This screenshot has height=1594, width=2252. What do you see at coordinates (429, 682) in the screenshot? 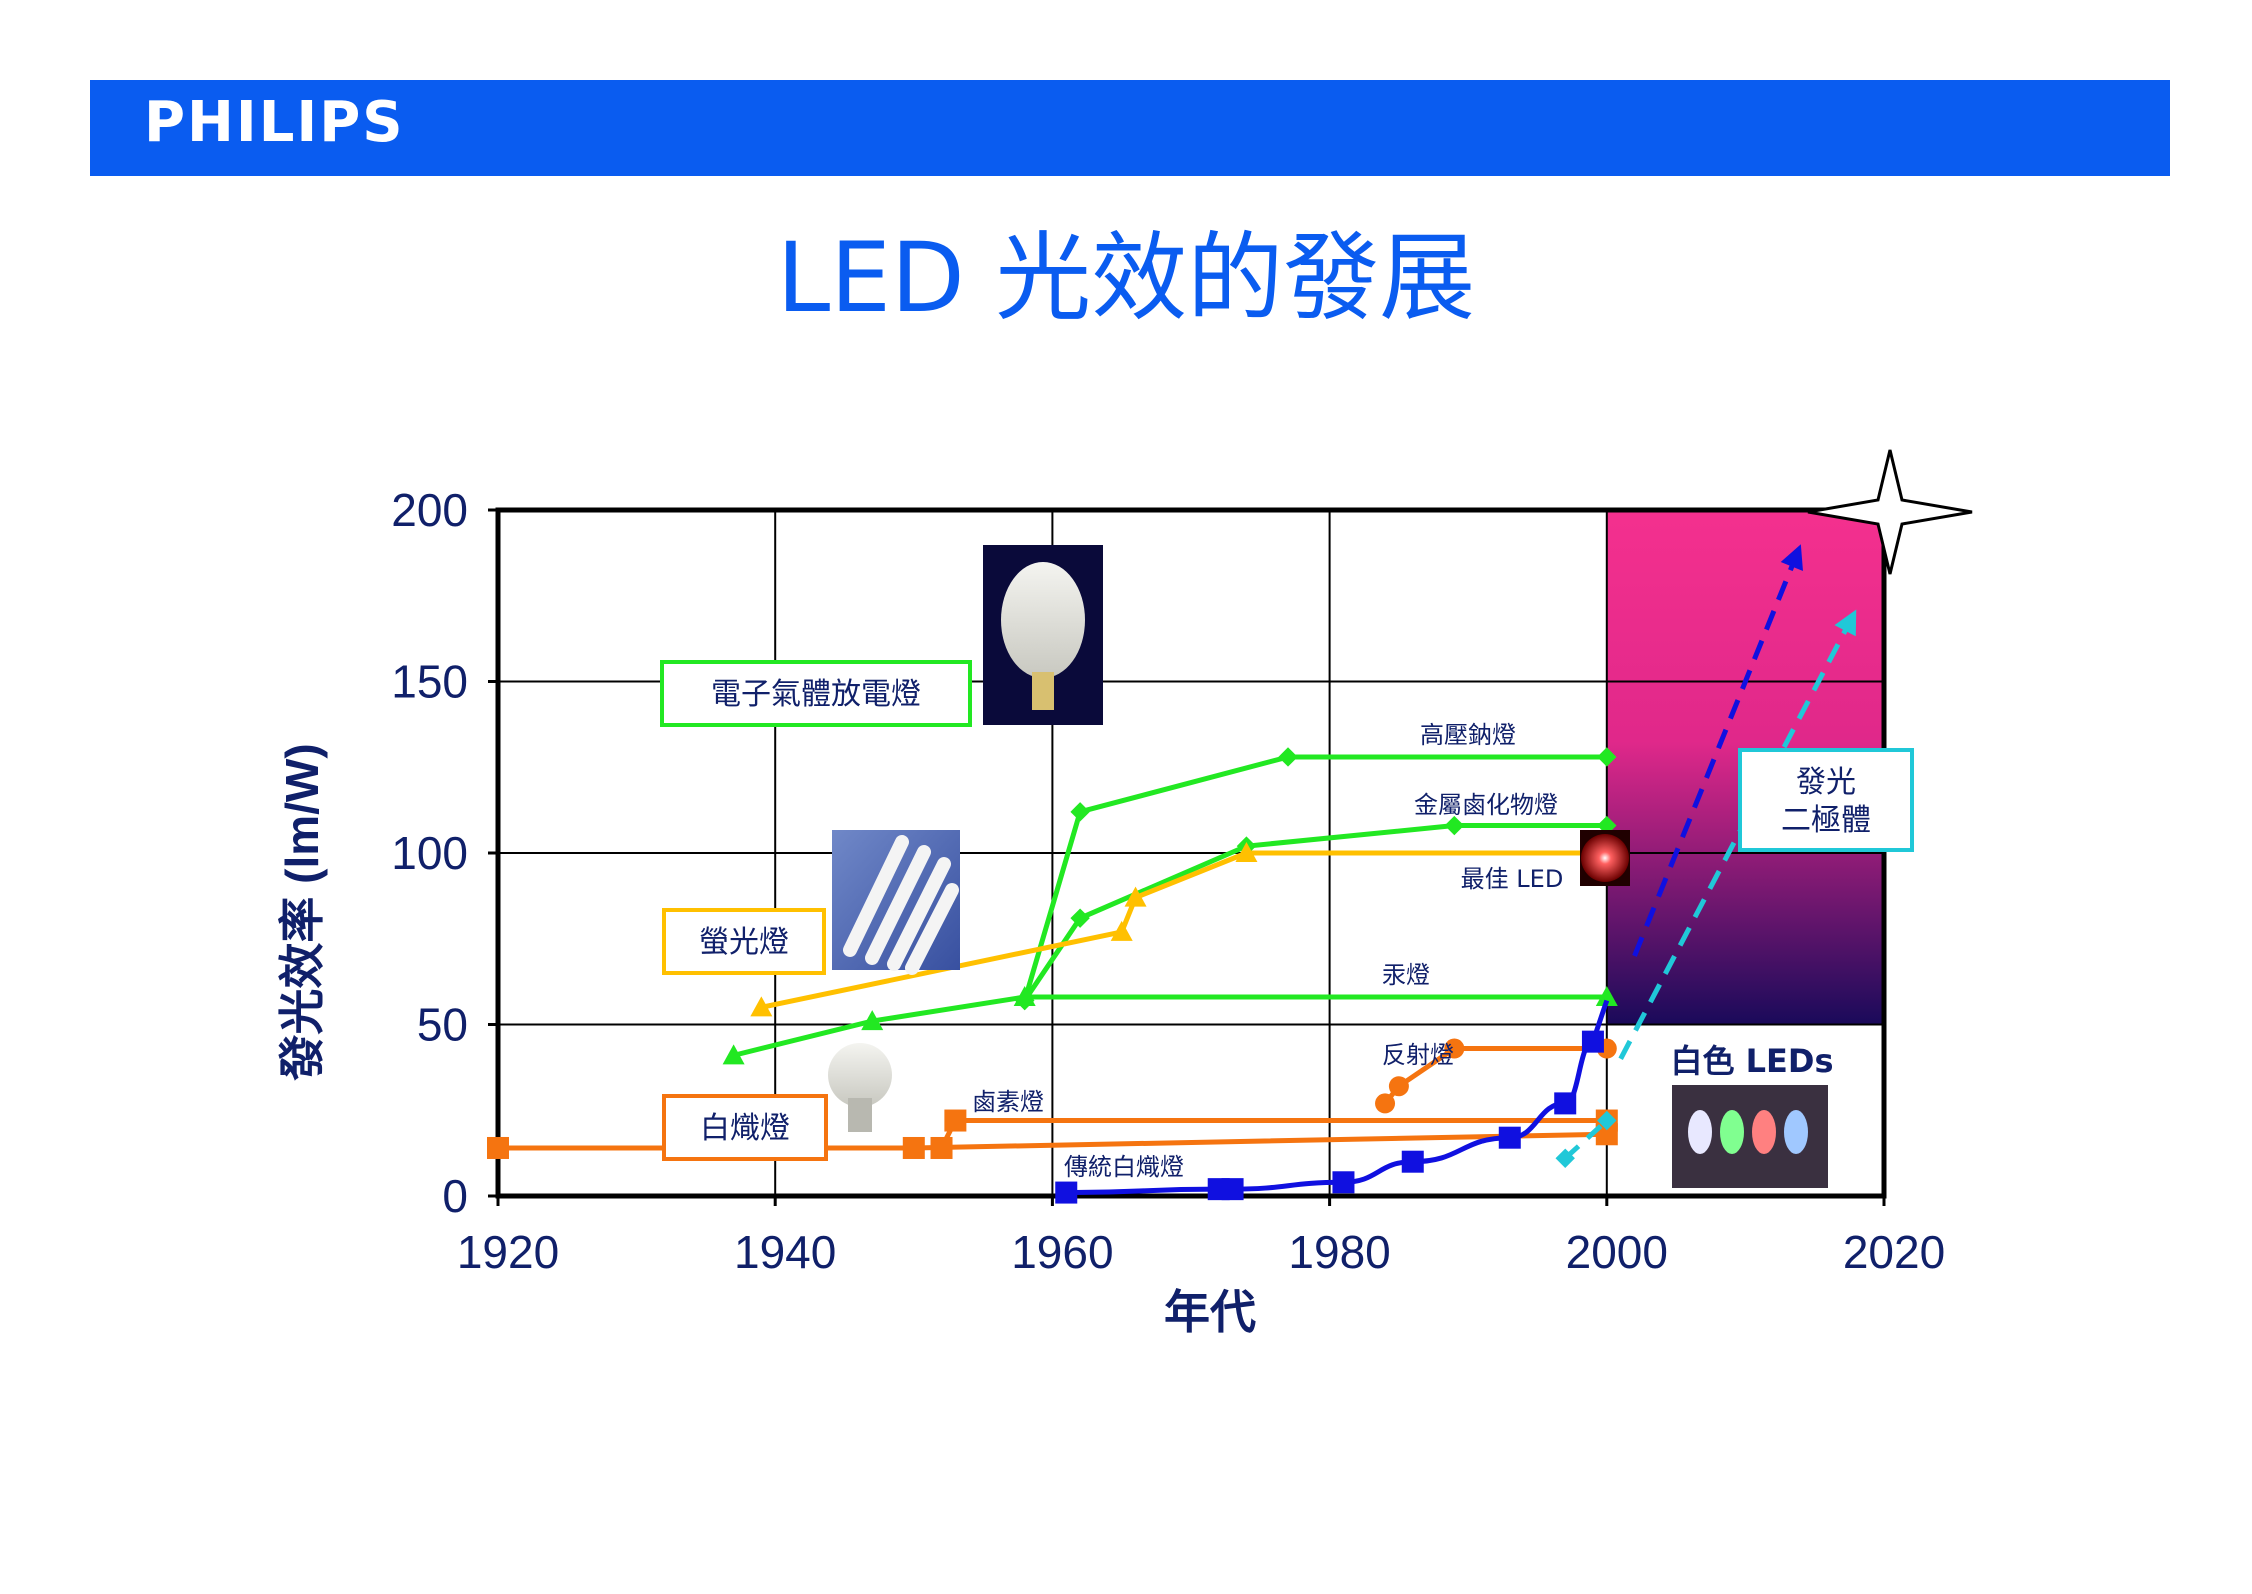
I see `y-tick-label: 150` at bounding box center [429, 682].